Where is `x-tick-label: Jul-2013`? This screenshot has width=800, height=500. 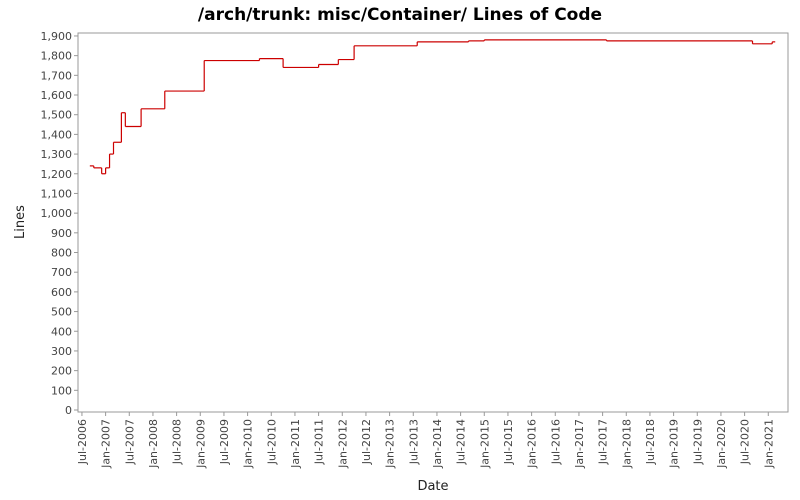
x-tick-label: Jul-2013 is located at coordinates (413, 442).